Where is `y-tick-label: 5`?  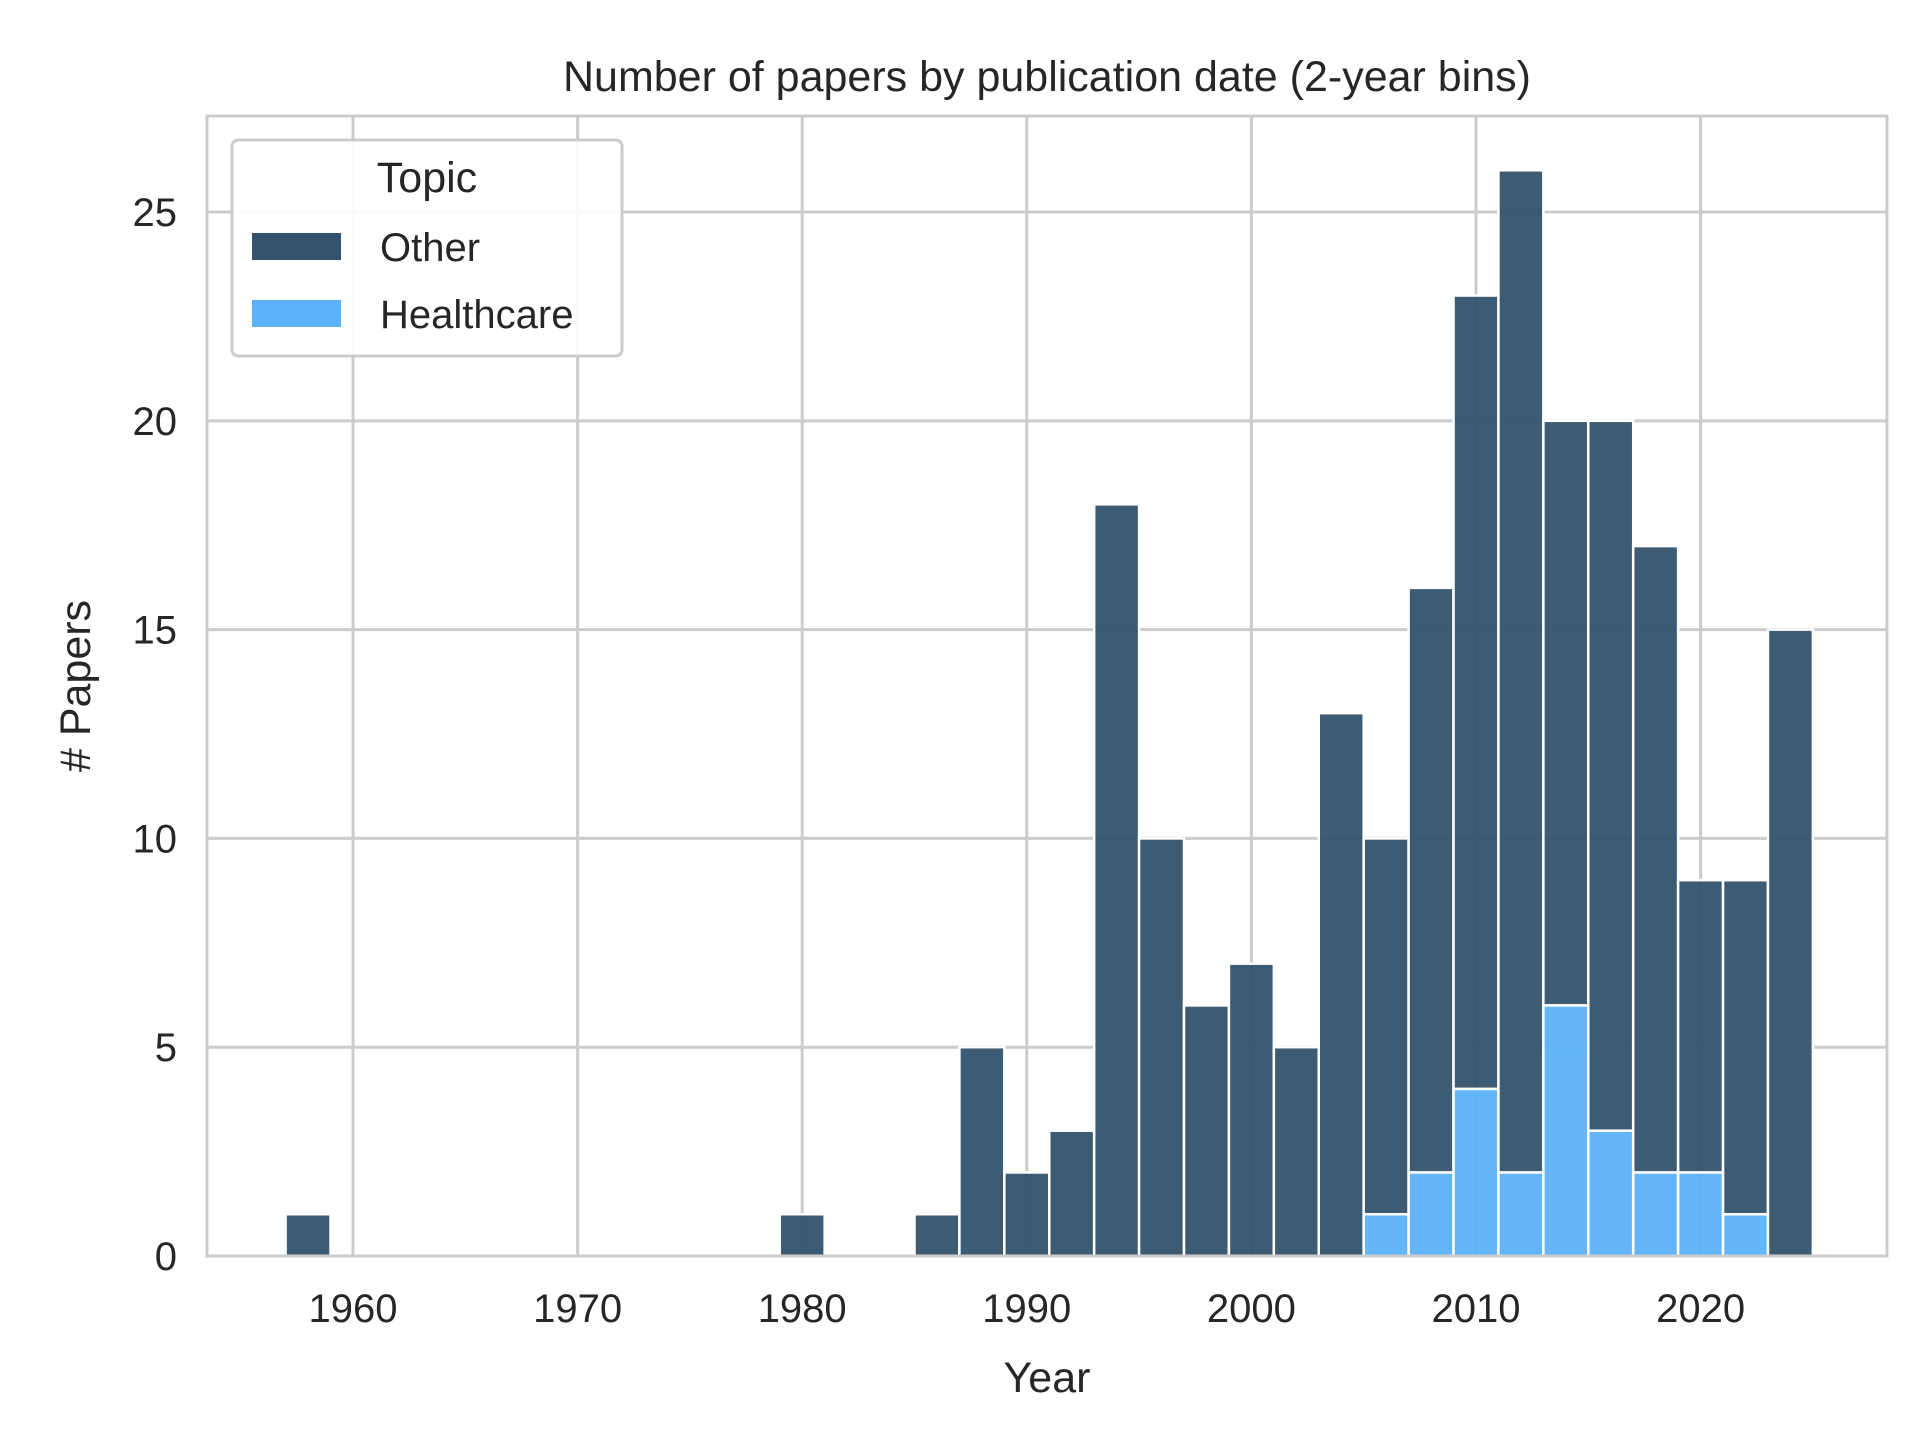
y-tick-label: 5 is located at coordinates (166, 1048).